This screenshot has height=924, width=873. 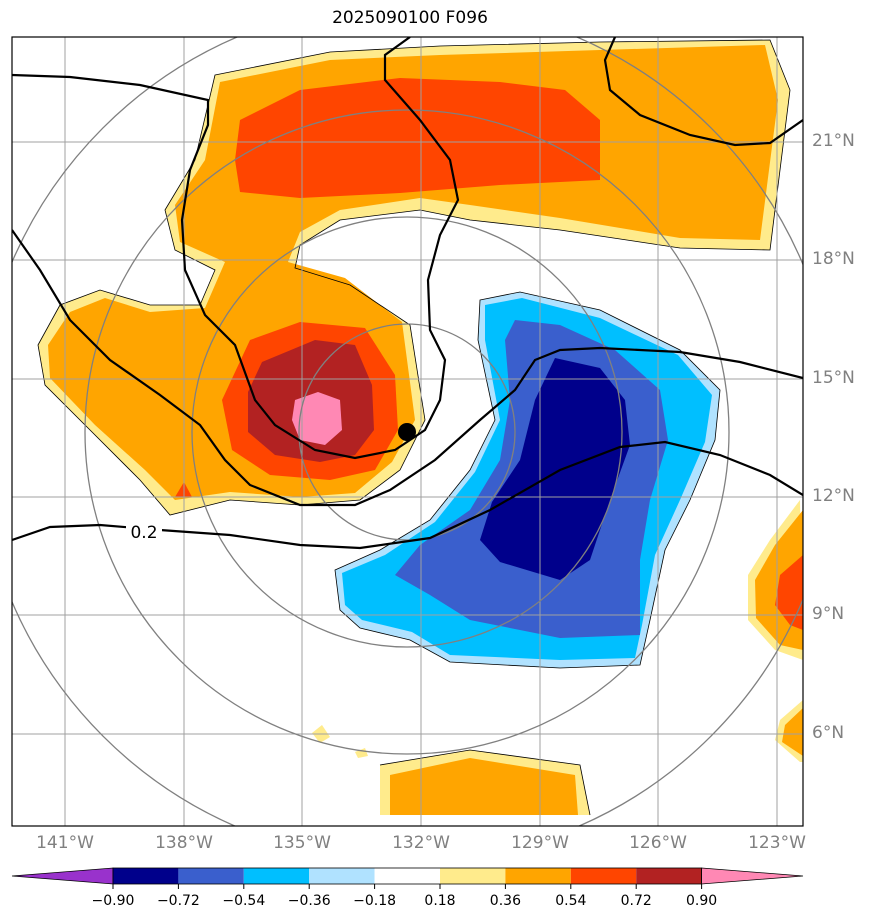 What do you see at coordinates (178, 901) in the screenshot?
I see `colorbar-tick-label: −0.72` at bounding box center [178, 901].